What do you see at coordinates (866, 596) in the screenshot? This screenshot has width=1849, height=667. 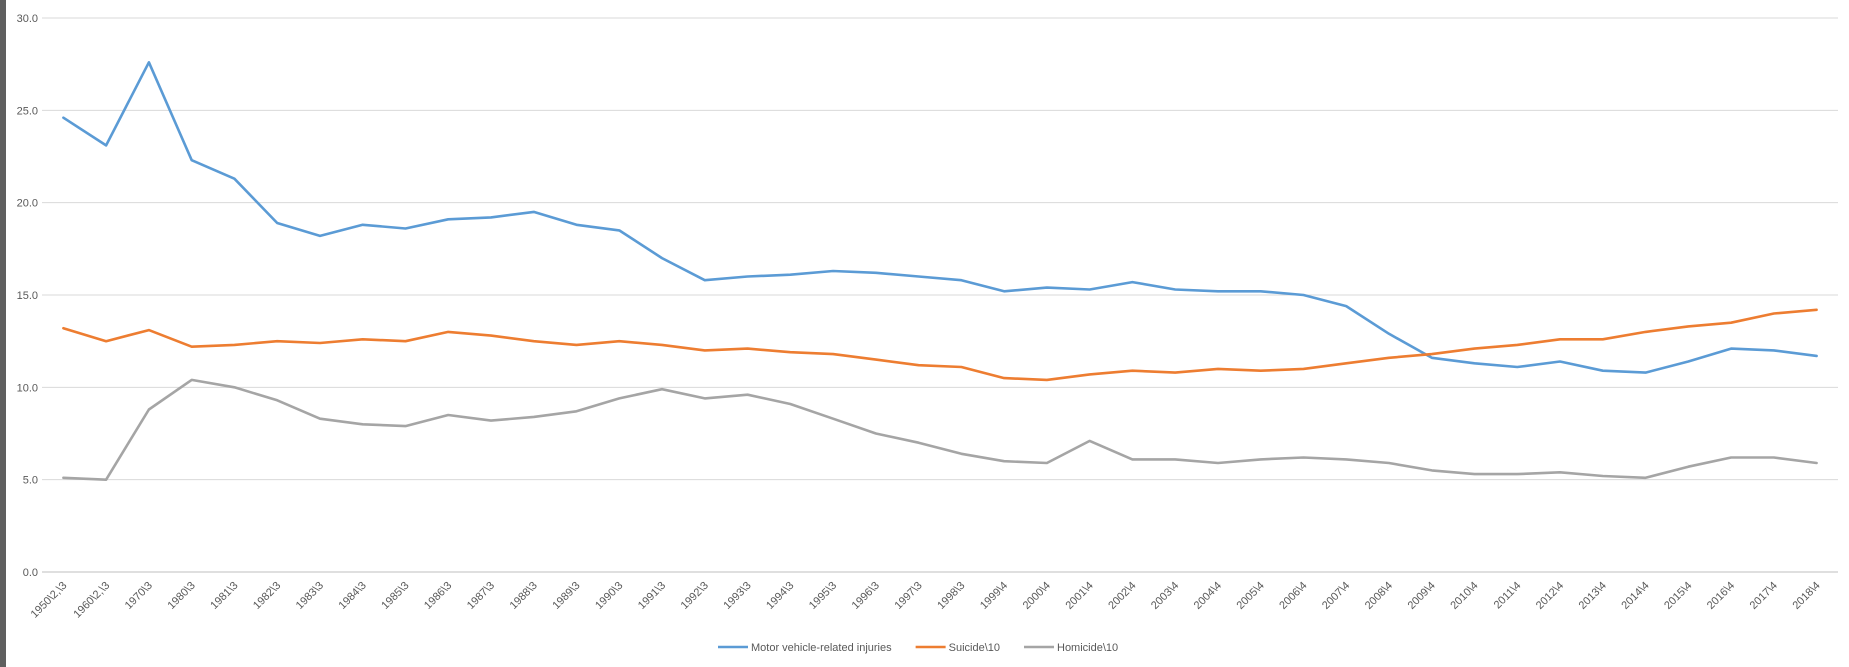 I see `x-tick-label: 1996\3` at bounding box center [866, 596].